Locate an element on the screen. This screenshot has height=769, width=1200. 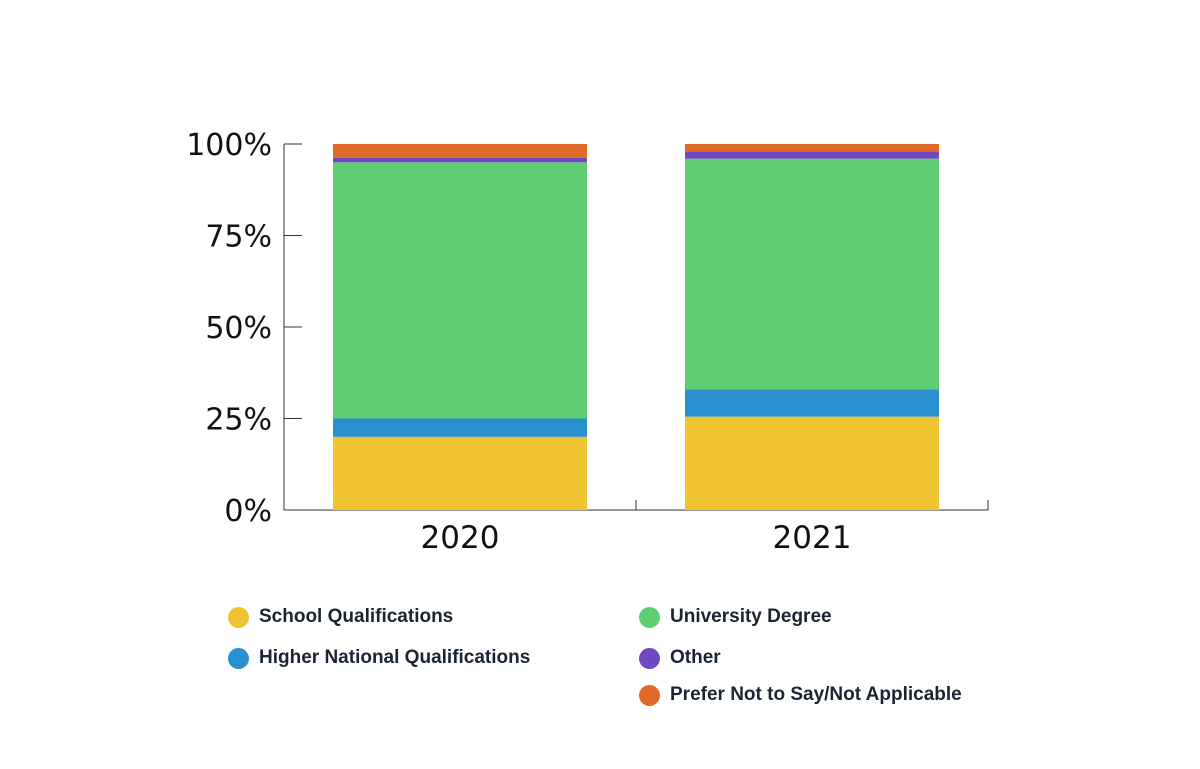
bar-2021-university-degree is located at coordinates (812, 274).